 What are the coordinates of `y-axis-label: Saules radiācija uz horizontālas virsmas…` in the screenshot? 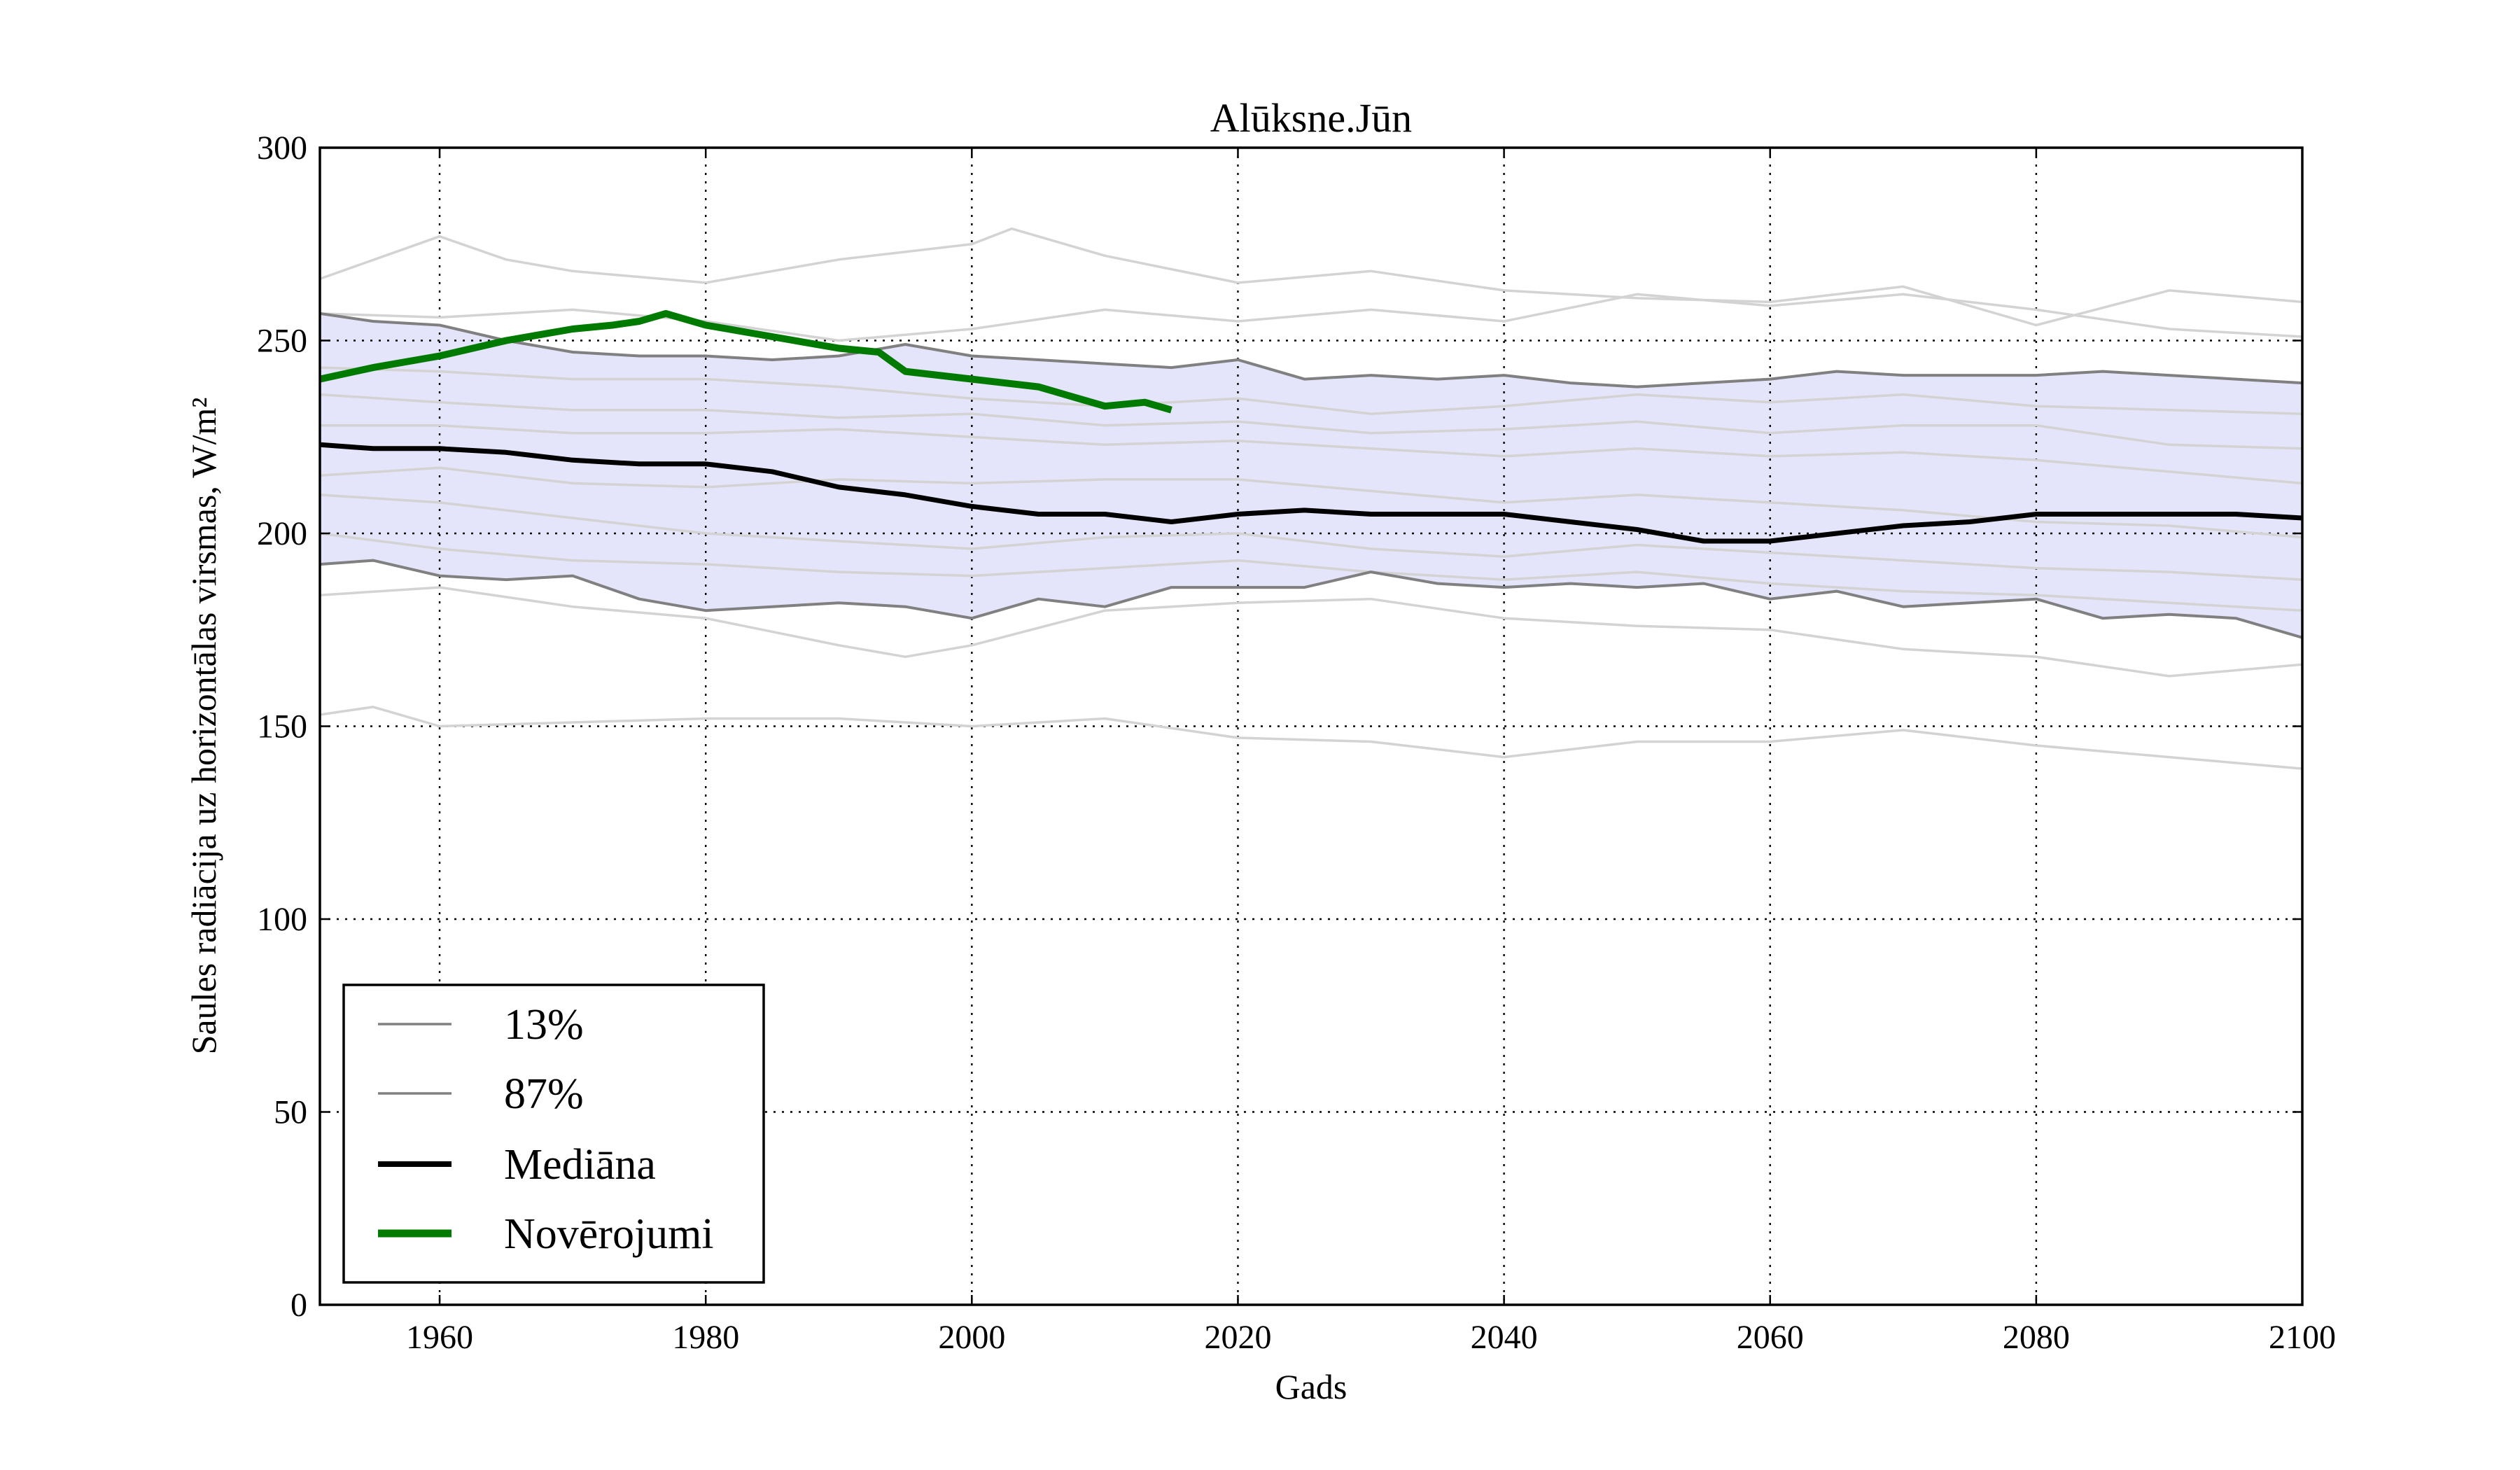 It's located at (203, 726).